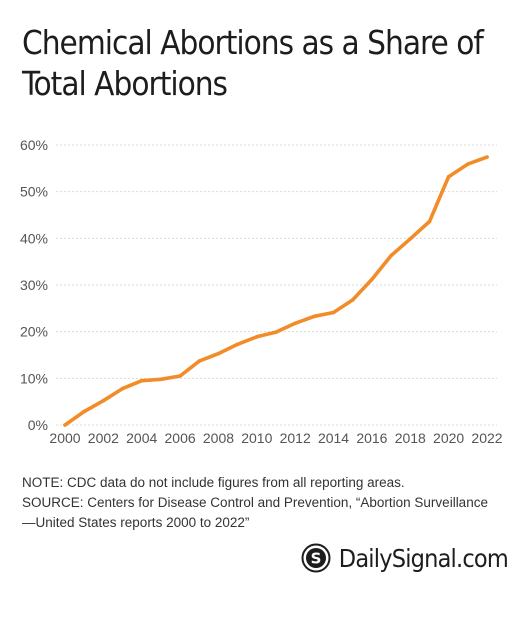  Describe the element at coordinates (180, 438) in the screenshot. I see `x-tick-label: 2006` at that location.